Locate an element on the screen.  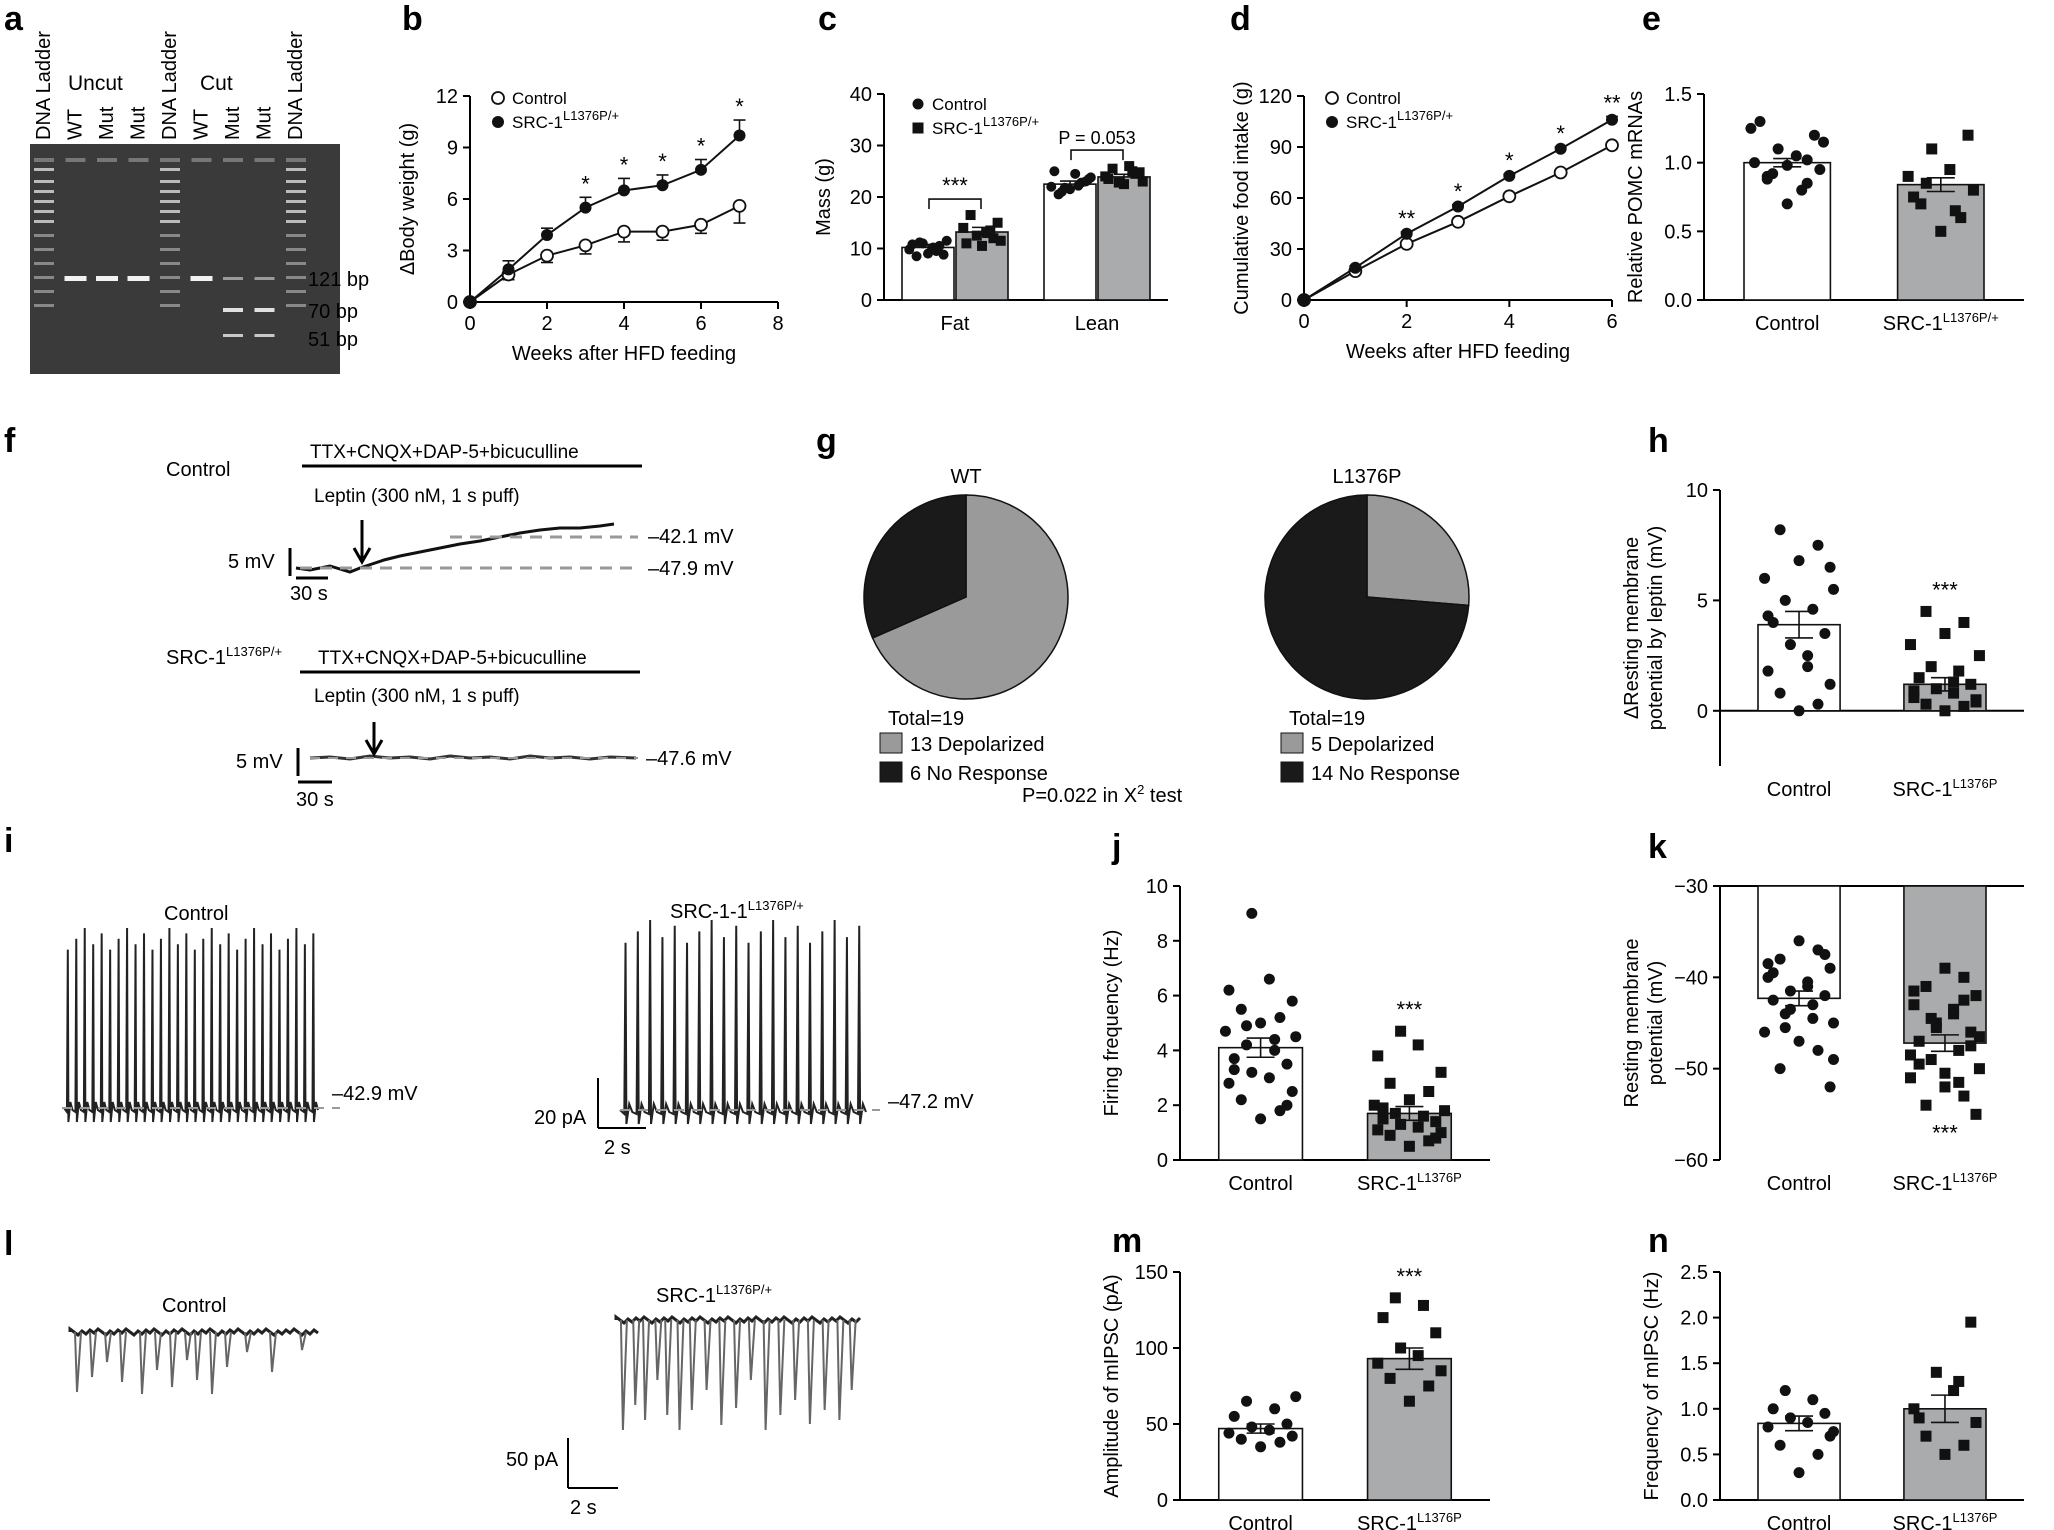
significance-mark: *** is located at coordinates (1945, 1132).